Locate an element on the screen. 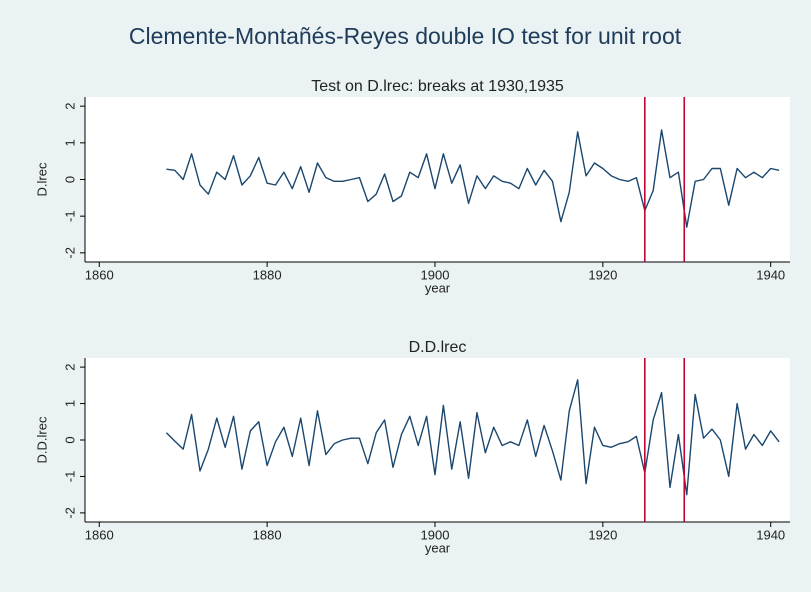 This screenshot has height=592, width=811. y-axis-title: D.lrec is located at coordinates (41, 179).